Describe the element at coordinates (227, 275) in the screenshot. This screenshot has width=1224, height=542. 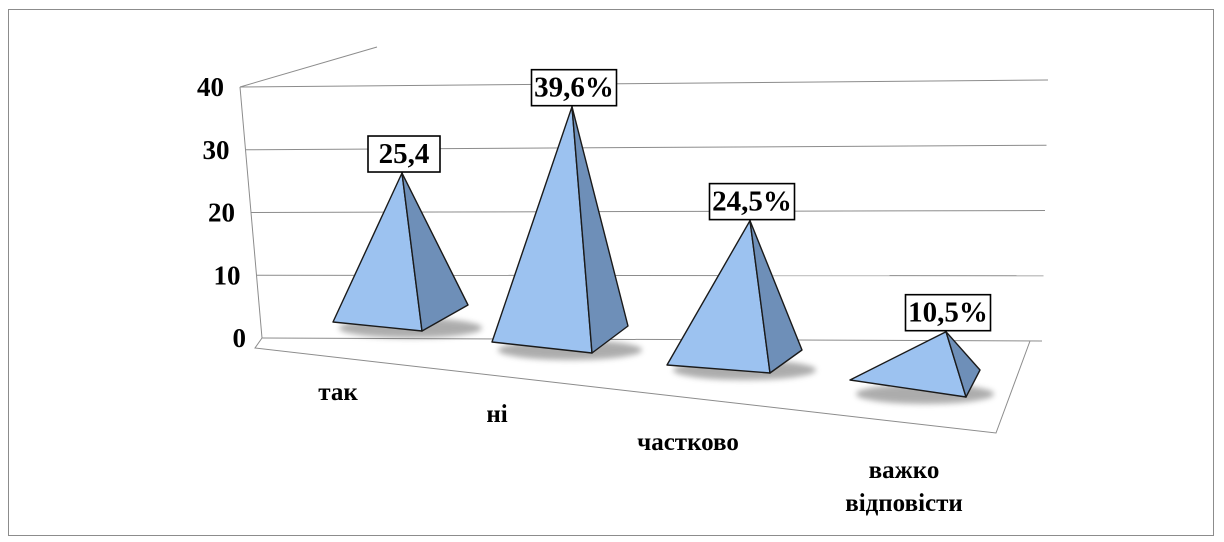
I see `y-tick-label: 10` at that location.